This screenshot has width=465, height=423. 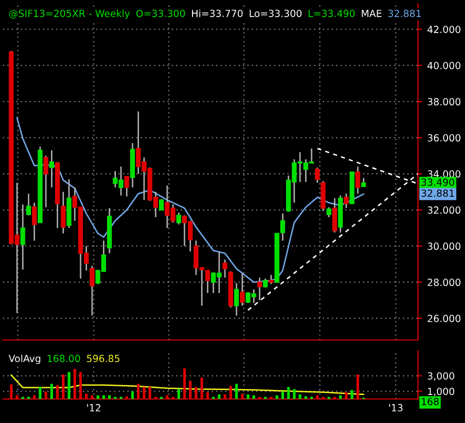 I want to click on y-tick-label: 30.000, so click(x=444, y=246).